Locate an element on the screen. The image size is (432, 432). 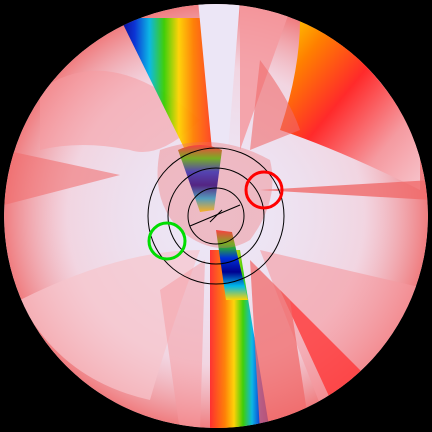
field-ray-bottom-pale is located at coordinates (280, 344).